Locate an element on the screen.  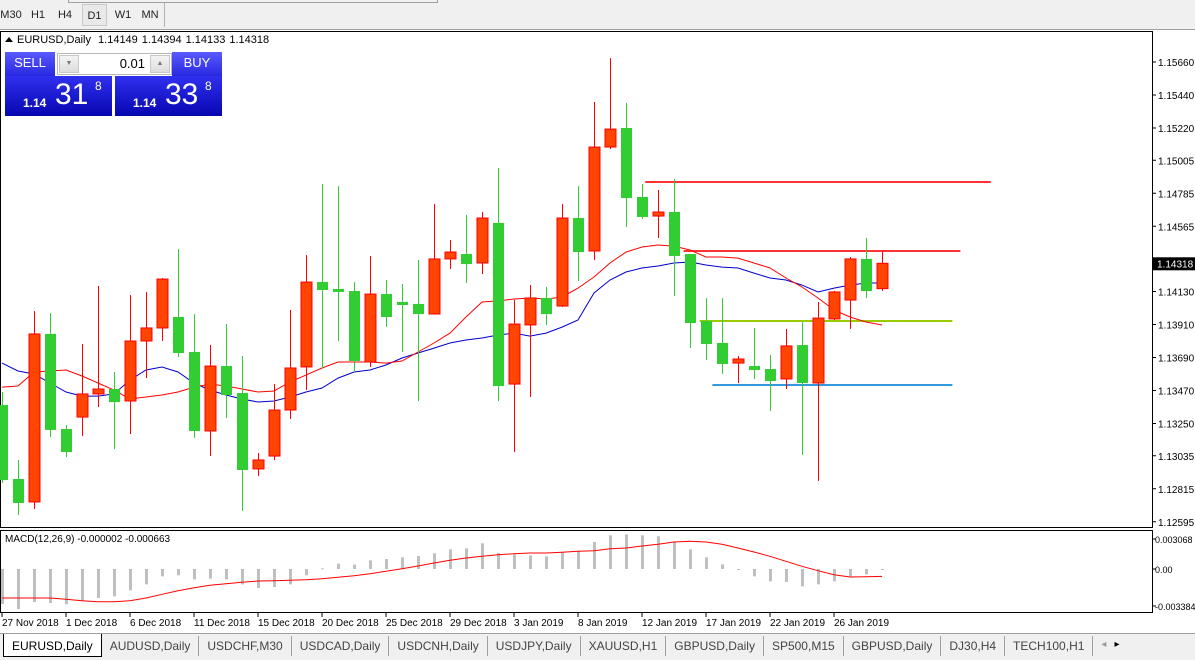
time-tick-label: 20 Dec 2018 is located at coordinates (350, 623).